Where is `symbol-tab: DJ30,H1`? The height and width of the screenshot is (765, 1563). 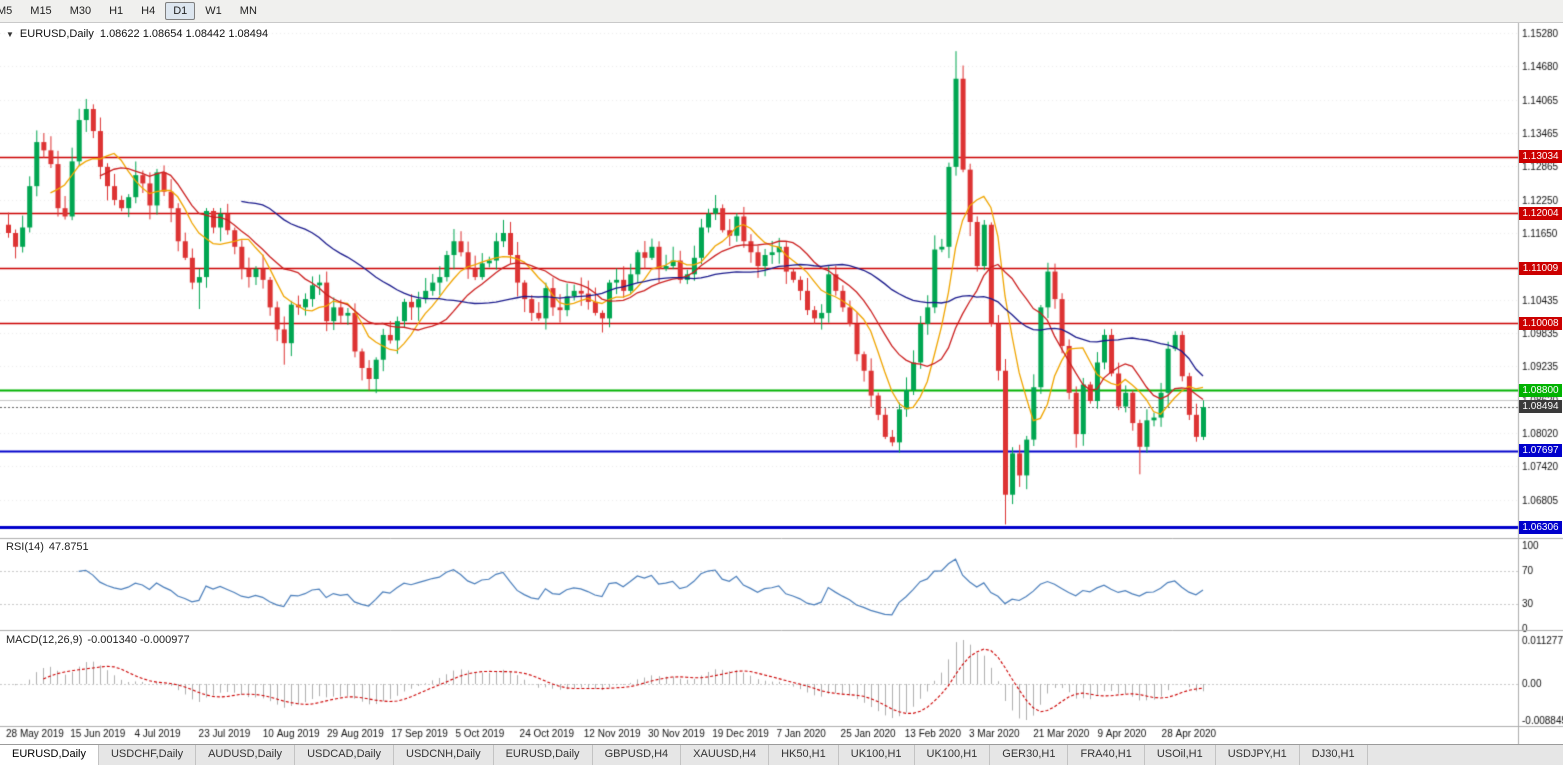 symbol-tab: DJ30,H1 is located at coordinates (1334, 755).